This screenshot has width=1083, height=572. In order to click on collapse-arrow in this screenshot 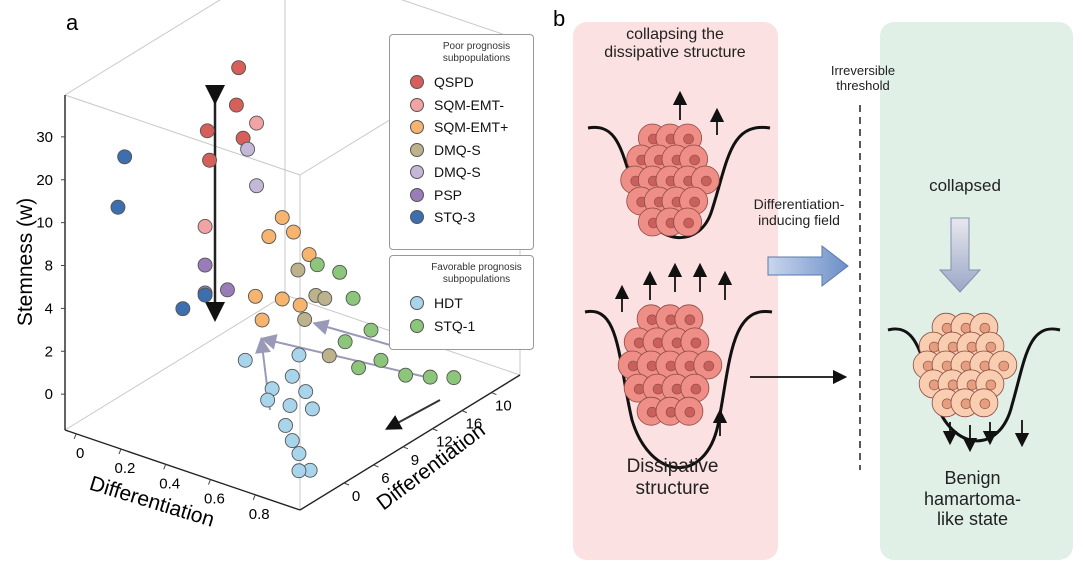, I will do `click(960, 255)`.